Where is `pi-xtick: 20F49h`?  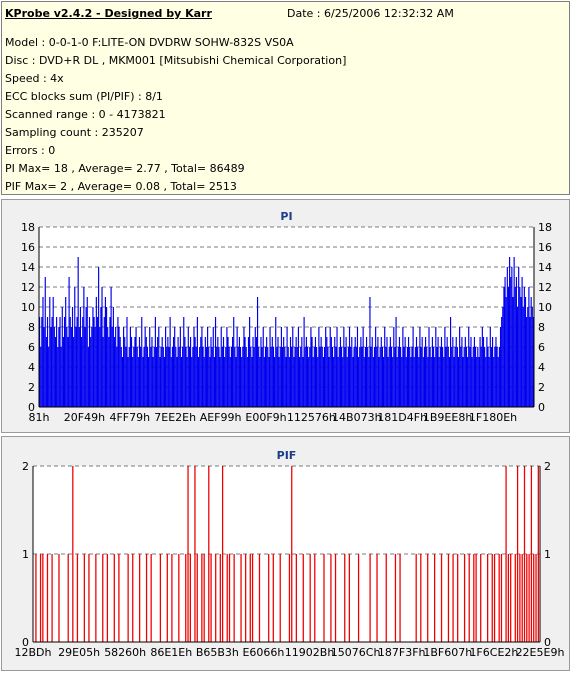 pi-xtick: 20F49h is located at coordinates (84, 417).